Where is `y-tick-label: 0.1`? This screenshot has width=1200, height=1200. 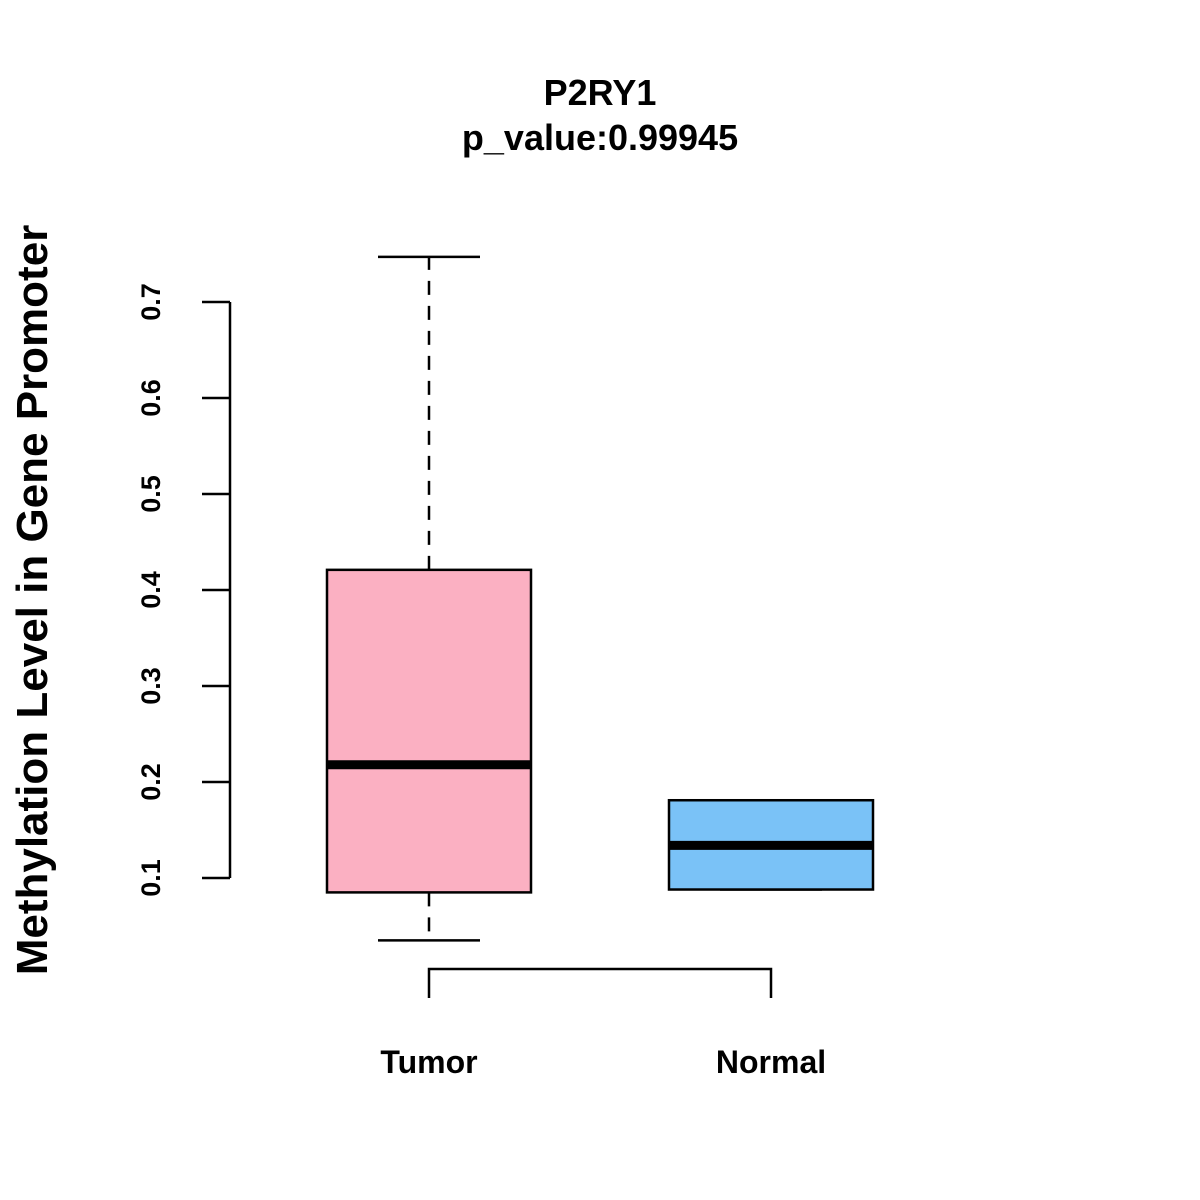 y-tick-label: 0.1 is located at coordinates (151, 878).